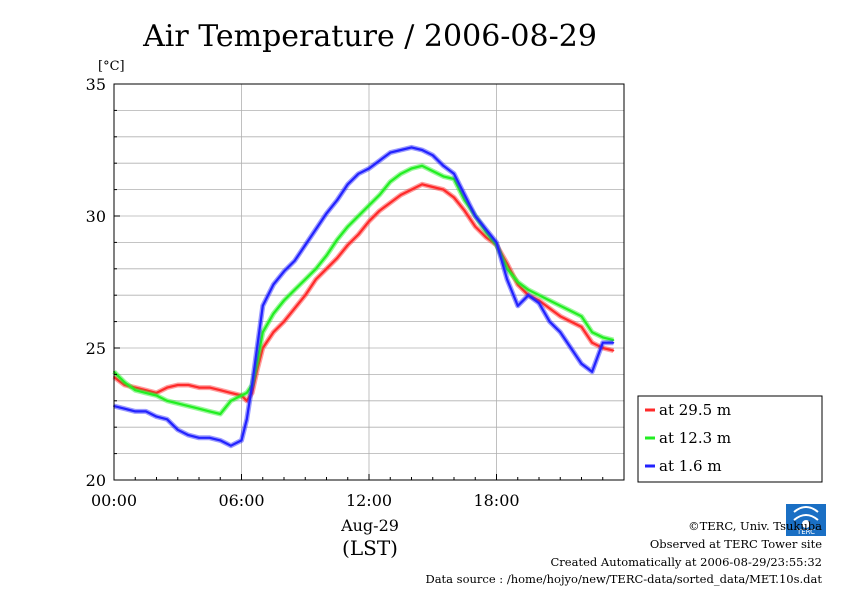 The width and height of the screenshot is (842, 595). Describe the element at coordinates (241, 500) in the screenshot. I see `x-tick-label: 06:00` at that location.